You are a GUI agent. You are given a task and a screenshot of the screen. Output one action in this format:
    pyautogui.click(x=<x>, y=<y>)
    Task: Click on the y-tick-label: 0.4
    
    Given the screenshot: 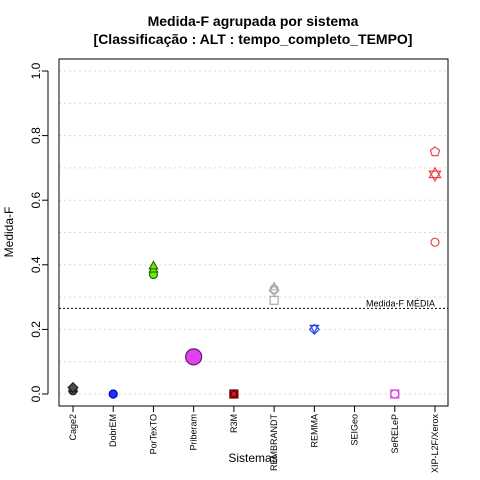 What is the action you would take?
    pyautogui.click(x=36, y=264)
    